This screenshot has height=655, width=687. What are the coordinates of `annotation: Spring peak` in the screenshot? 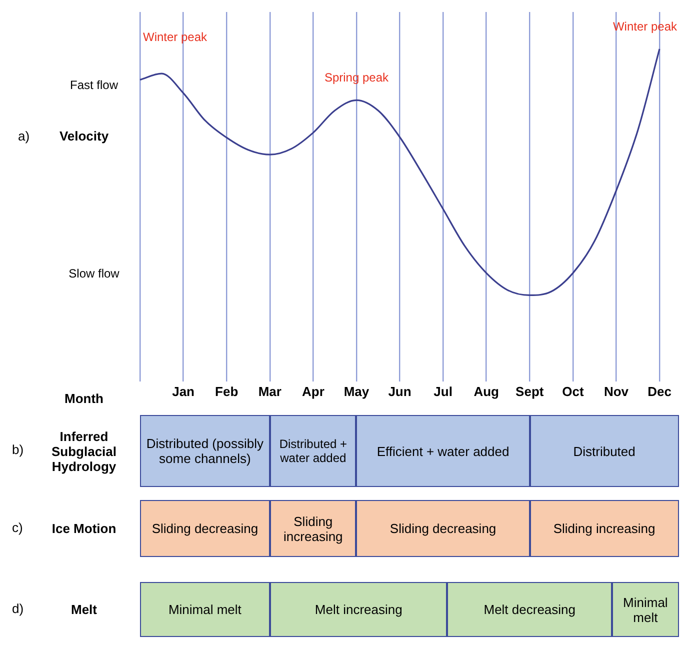 It's located at (357, 77).